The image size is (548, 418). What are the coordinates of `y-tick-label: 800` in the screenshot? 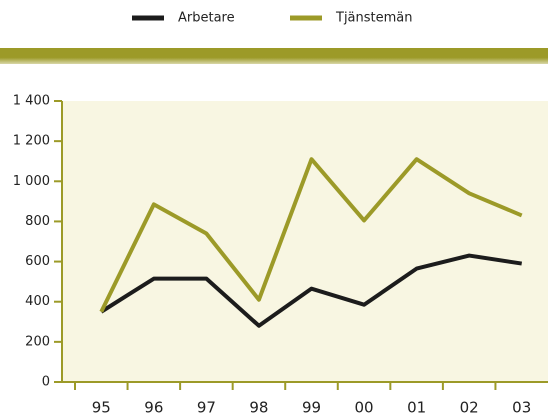 It's located at (37, 221).